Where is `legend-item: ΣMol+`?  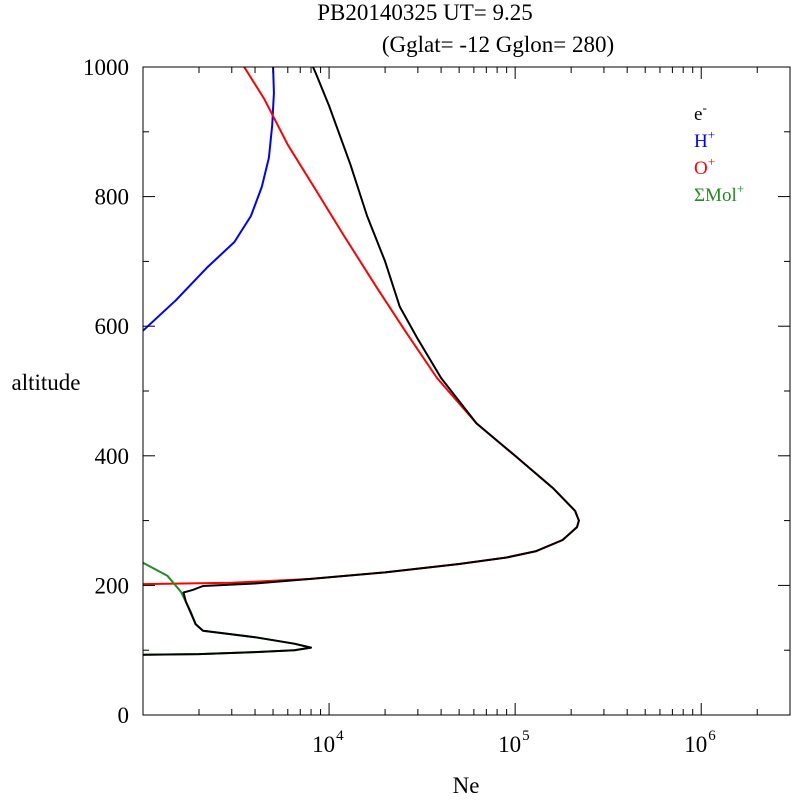
legend-item: ΣMol+ is located at coordinates (719, 193).